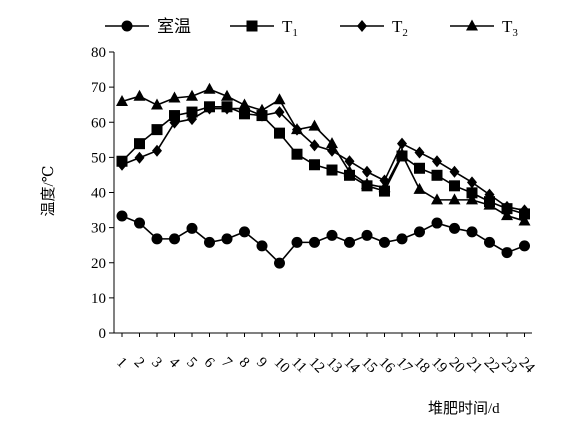  What do you see at coordinates (139, 363) in the screenshot?
I see `x-tick-label: 2` at bounding box center [139, 363].